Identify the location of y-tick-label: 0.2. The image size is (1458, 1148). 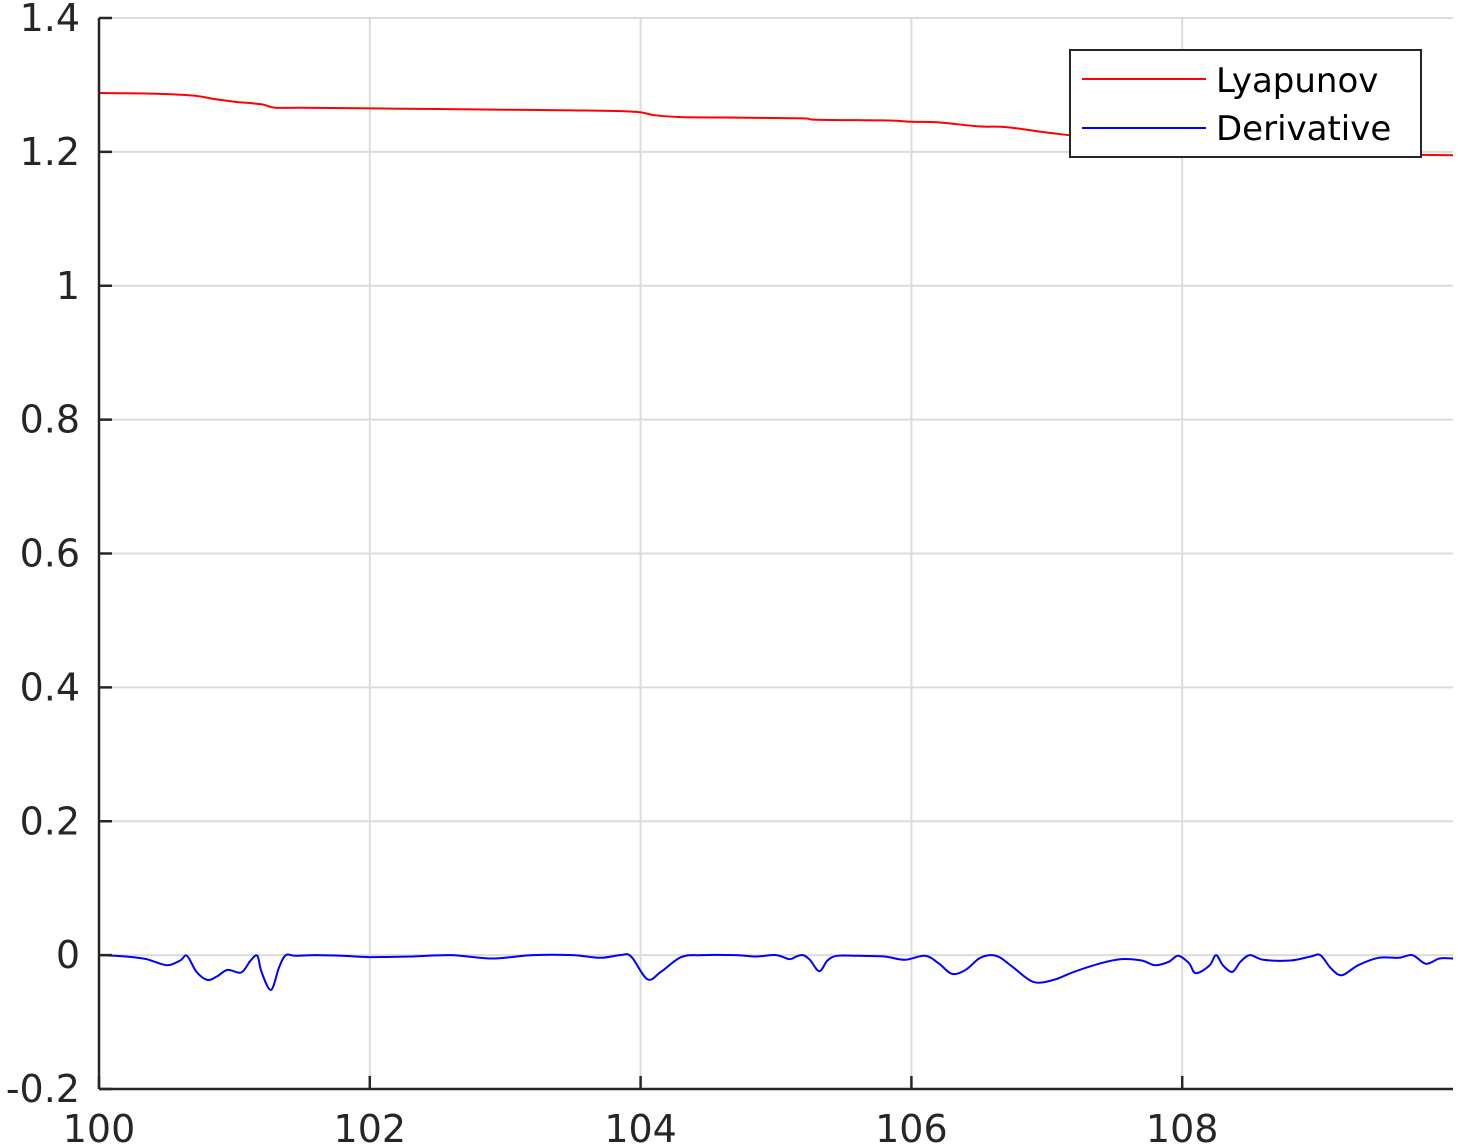
(50, 821).